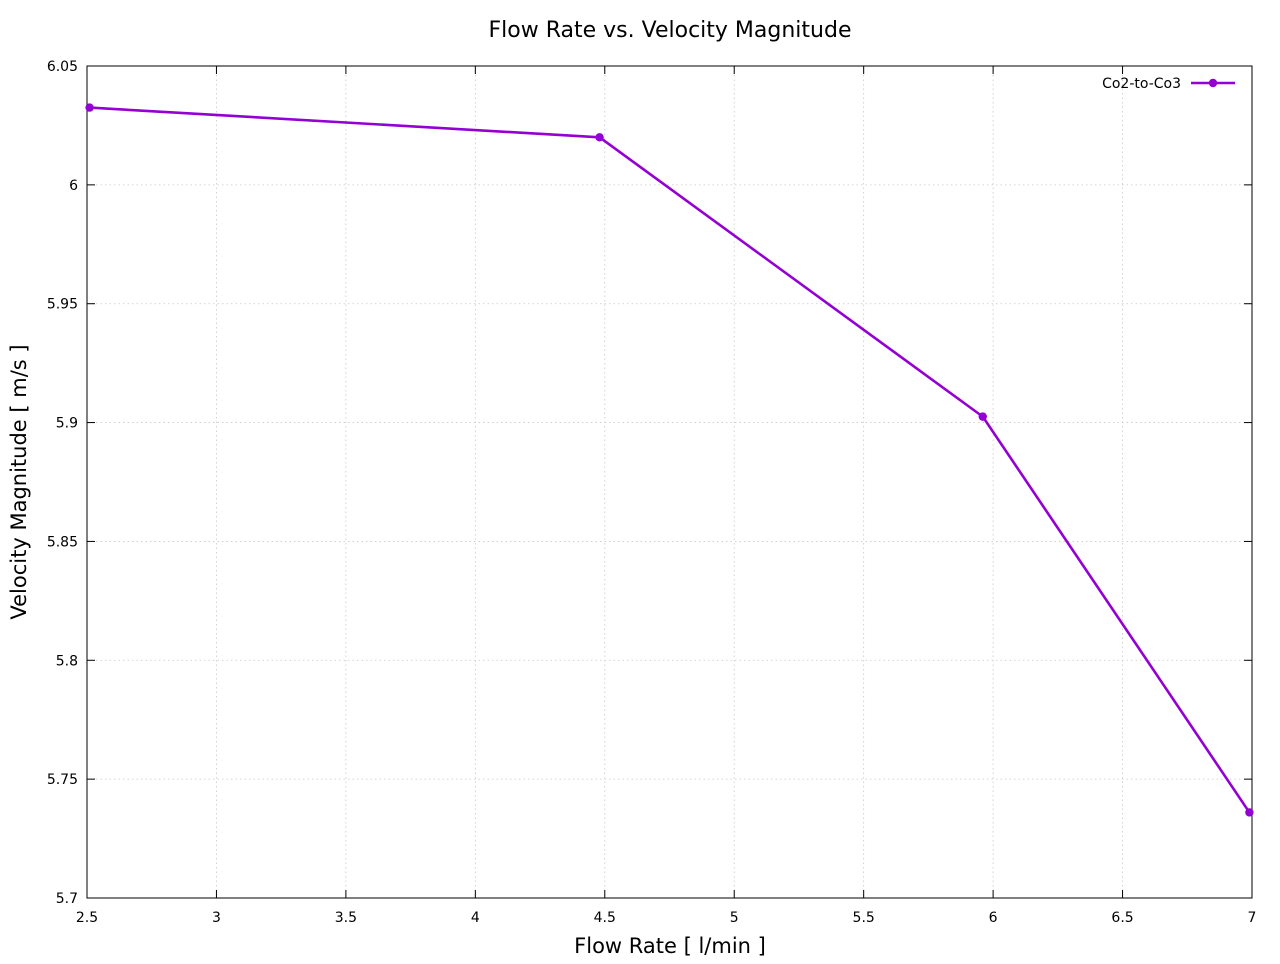  What do you see at coordinates (1252, 918) in the screenshot?
I see `x-tick-label: 7` at bounding box center [1252, 918].